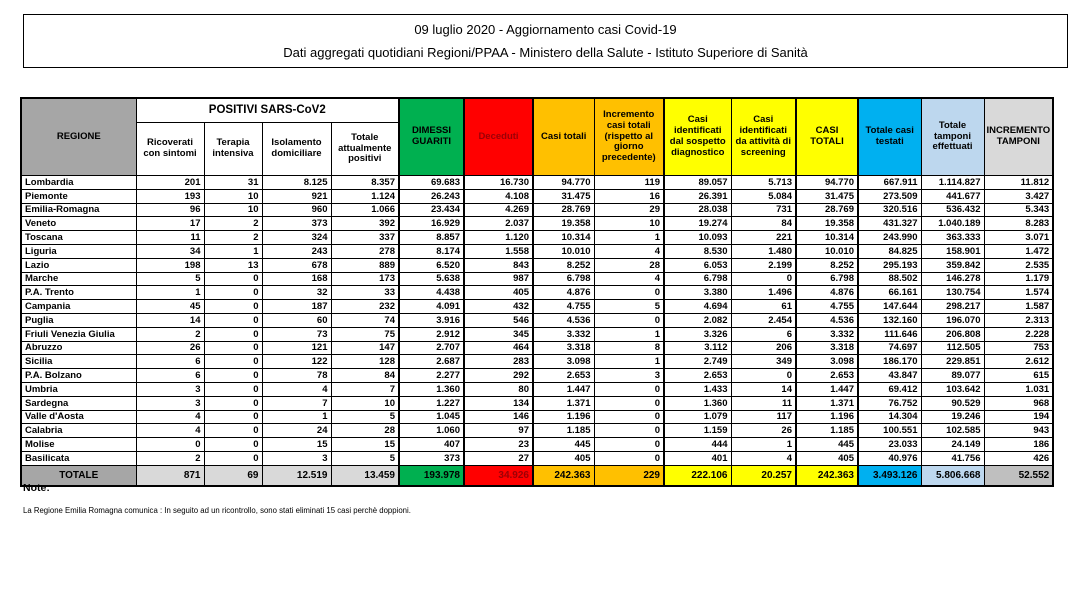 Image resolution: width=1089 pixels, height=592 pixels. What do you see at coordinates (296, 265) in the screenshot?
I see `cell-isolamento_domiciliare: 678` at bounding box center [296, 265].